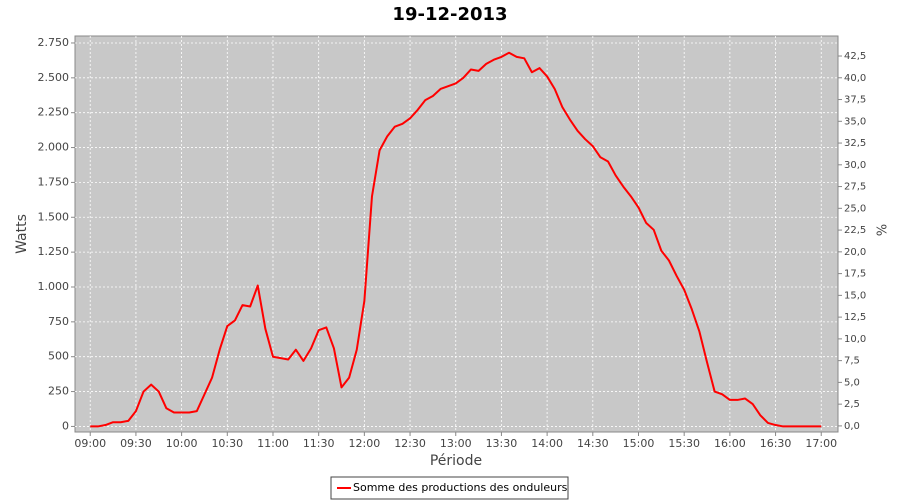  Describe the element at coordinates (855, 274) in the screenshot. I see `y2-tick-label: 17,5` at that location.